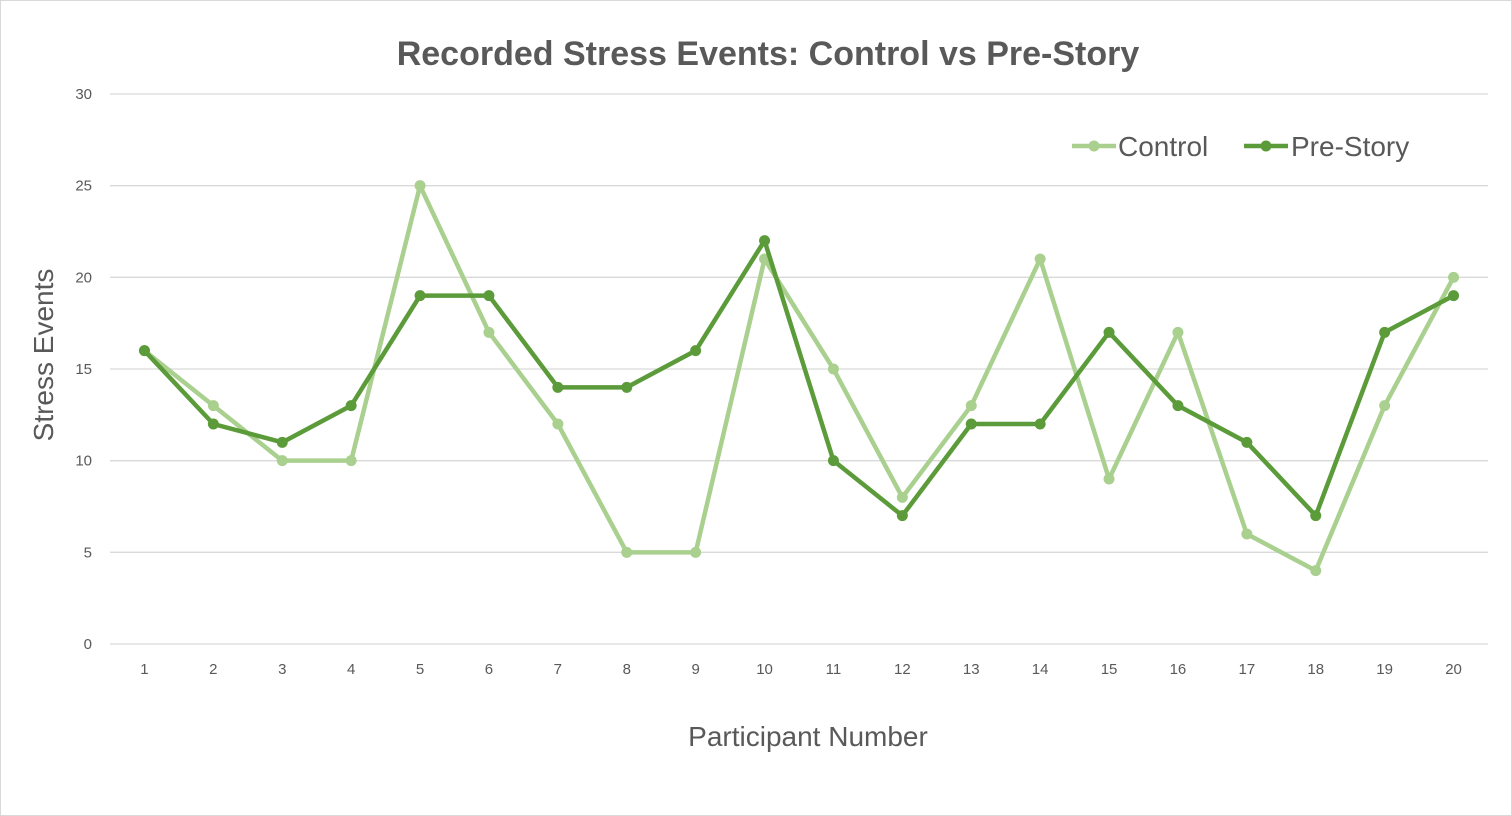  Describe the element at coordinates (213, 669) in the screenshot. I see `x-tick-label: 2` at that location.